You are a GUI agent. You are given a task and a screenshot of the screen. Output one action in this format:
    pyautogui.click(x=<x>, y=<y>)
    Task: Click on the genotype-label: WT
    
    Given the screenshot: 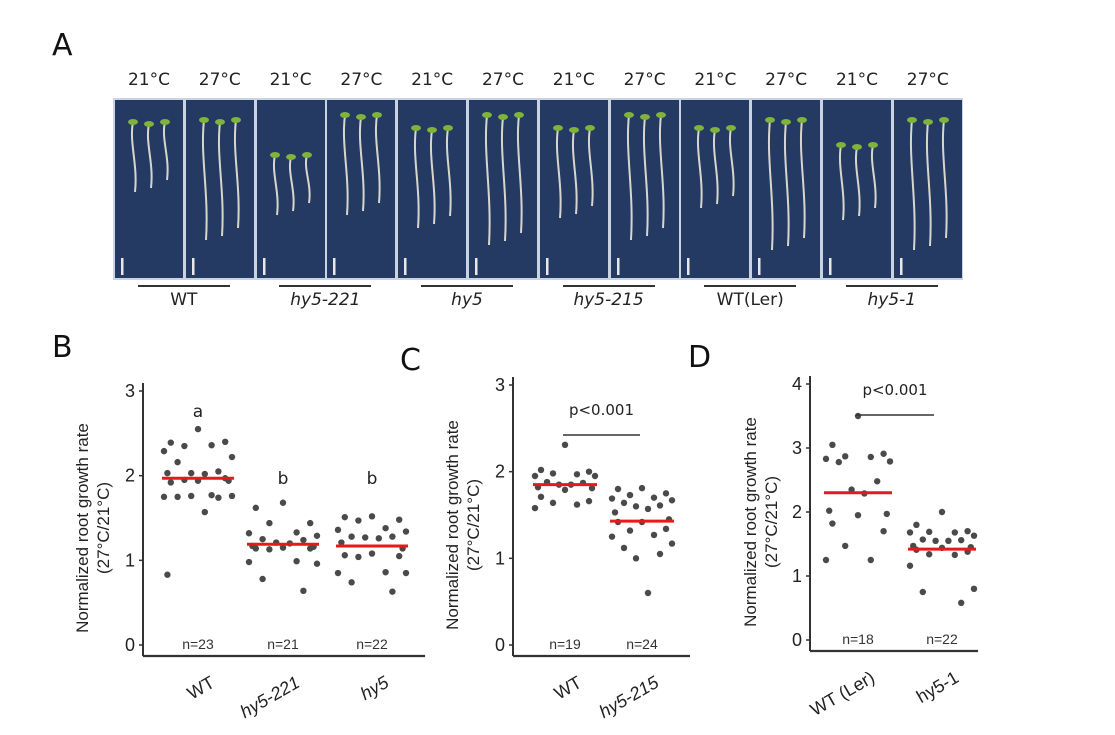 What is the action you would take?
    pyautogui.click(x=184, y=300)
    